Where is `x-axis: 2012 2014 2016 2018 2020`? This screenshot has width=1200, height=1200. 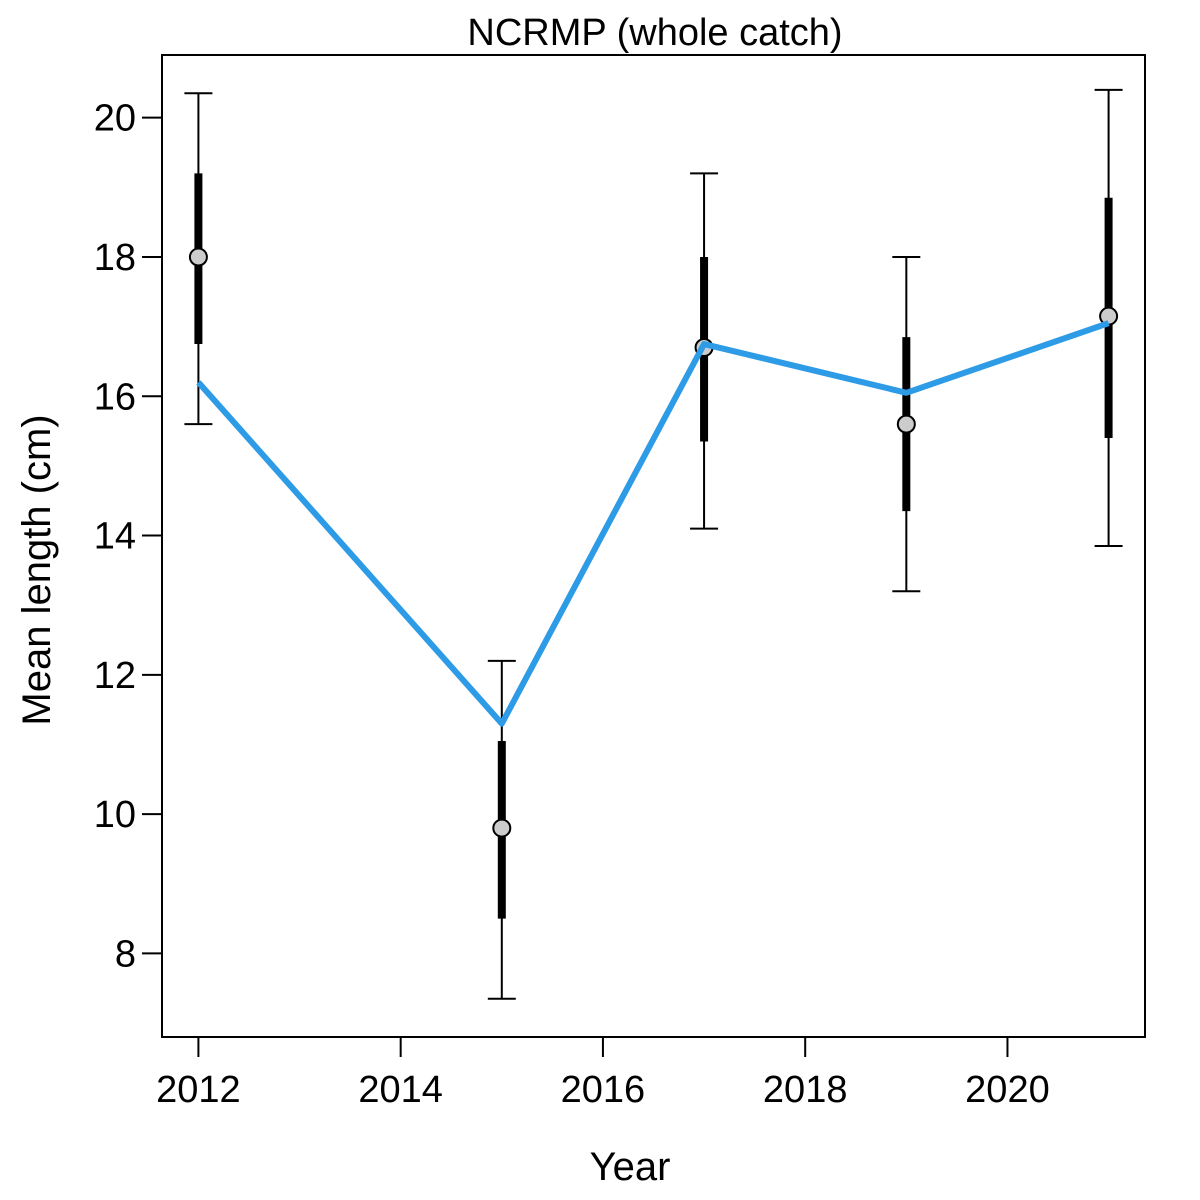 x-axis: 2012 2014 2016 2018 2020 is located at coordinates (603, 1074).